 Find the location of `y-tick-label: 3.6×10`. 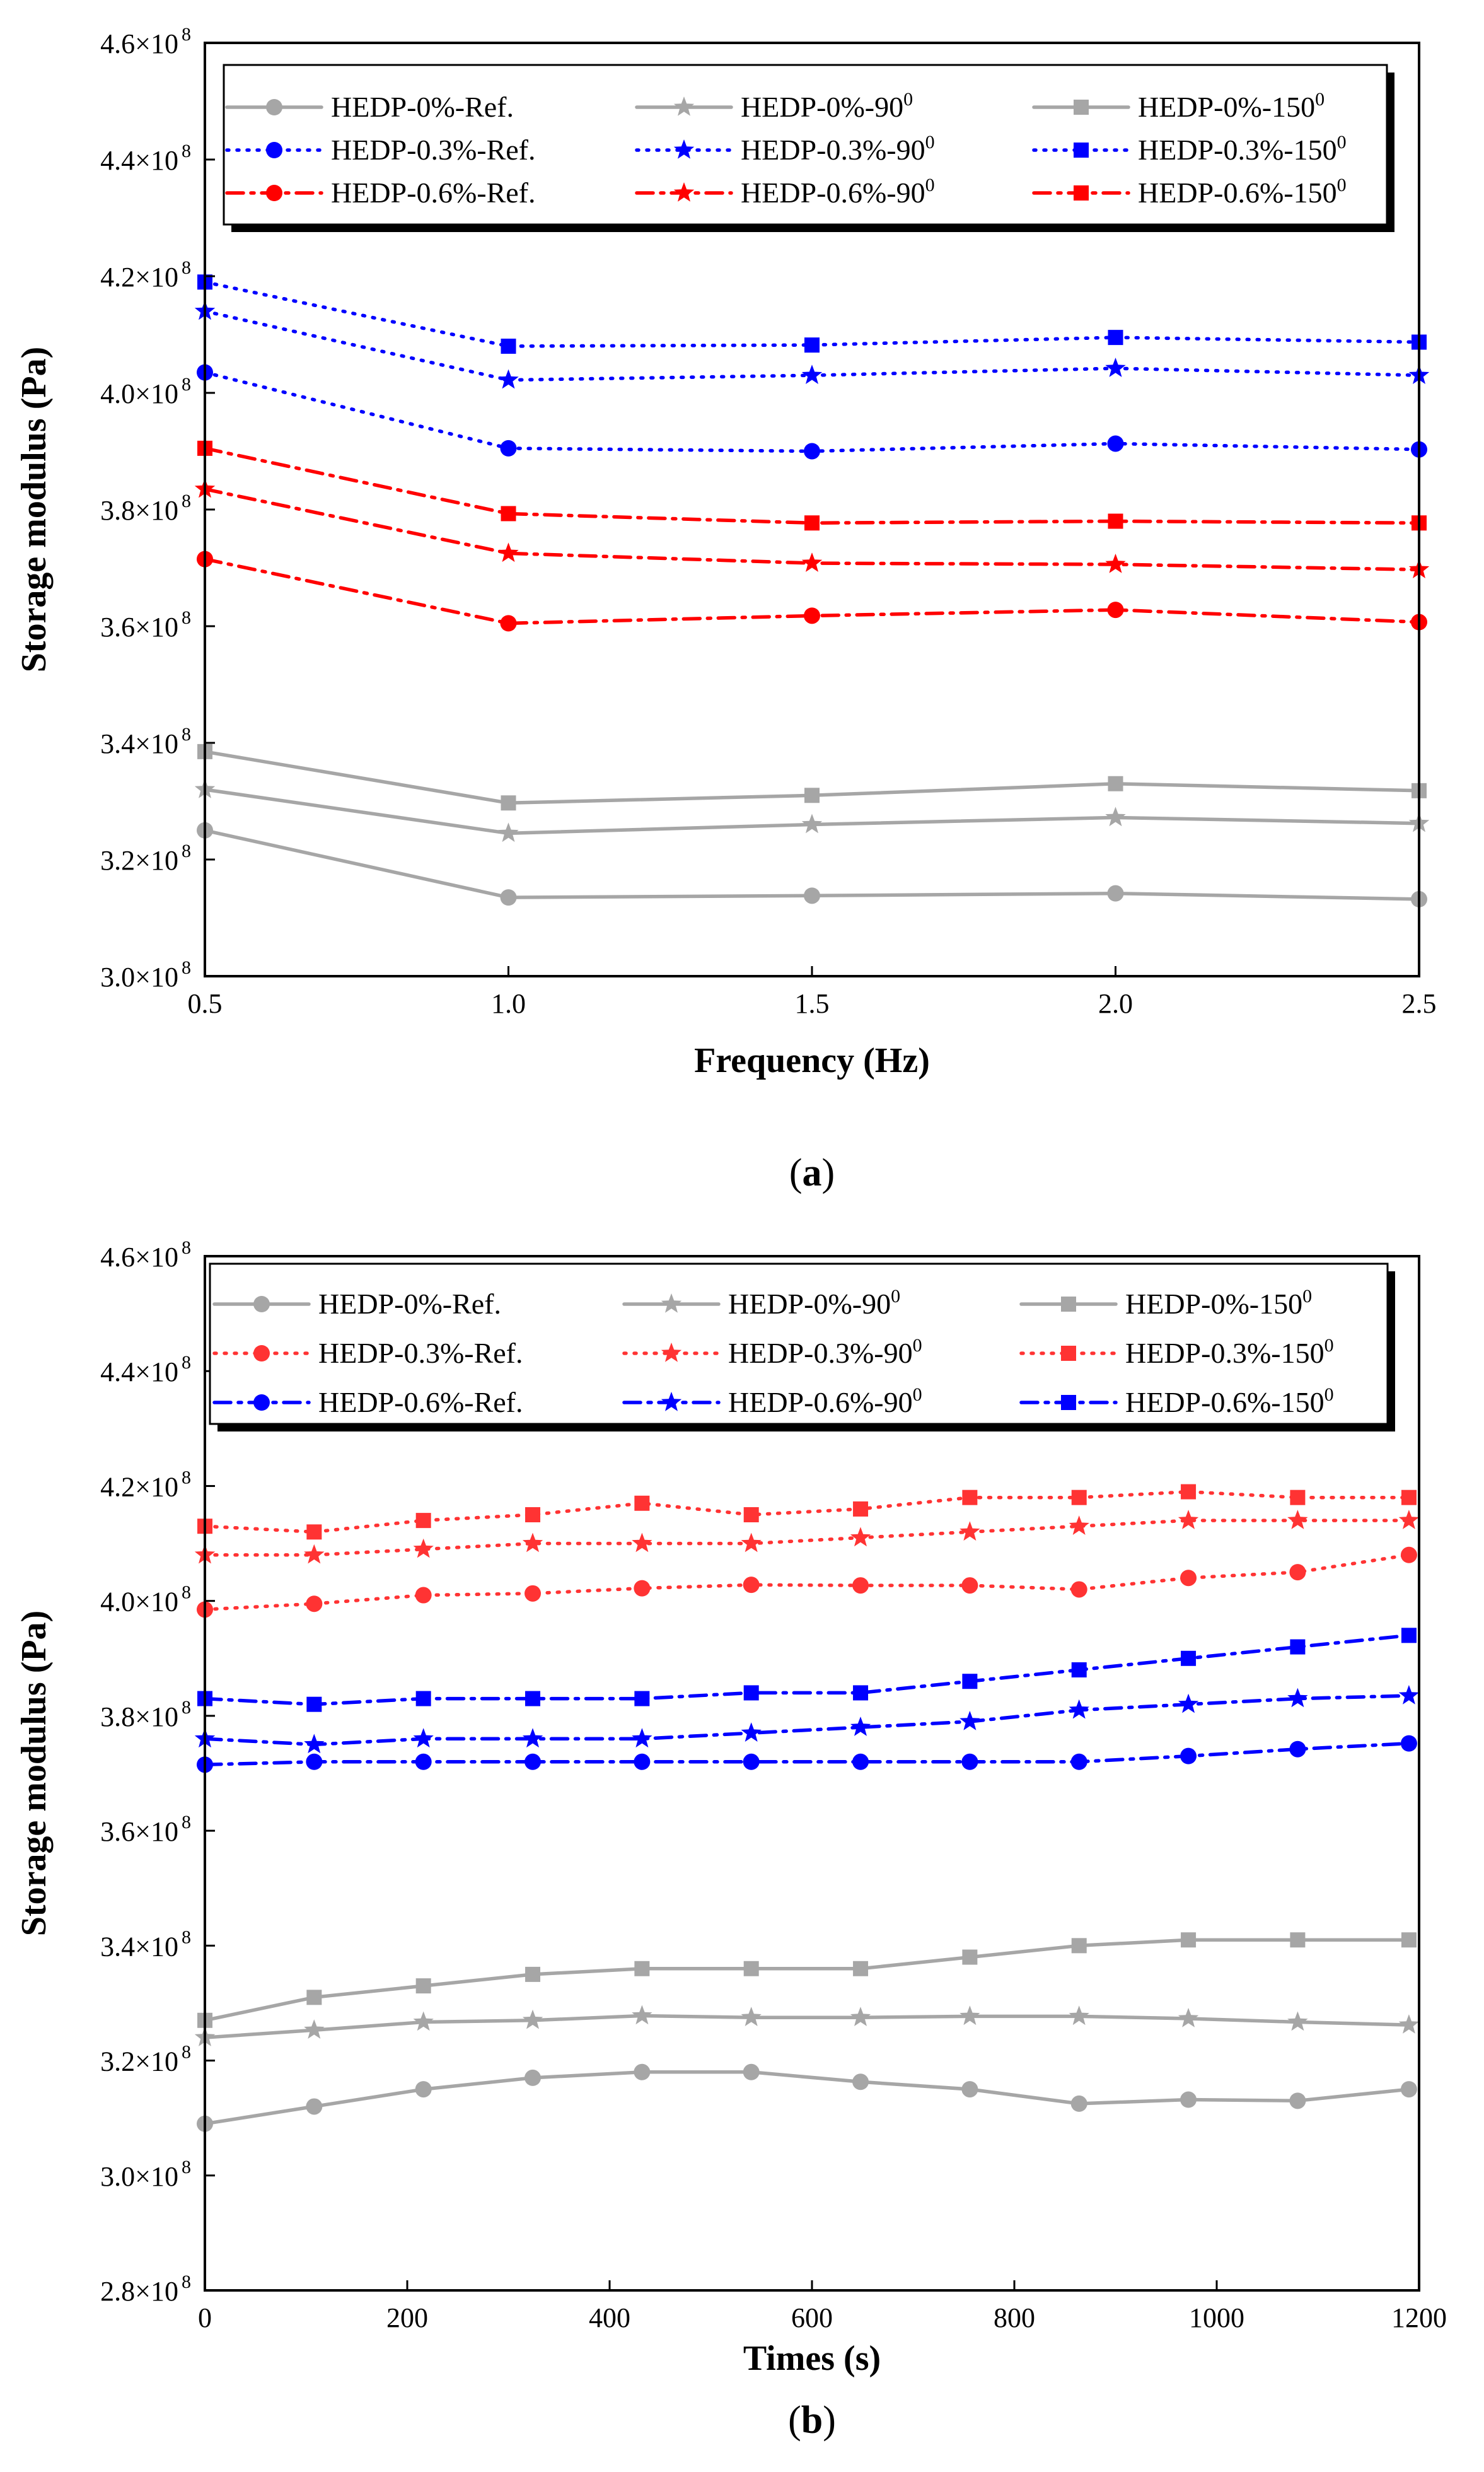

y-tick-label: 3.6×10 is located at coordinates (139, 627).